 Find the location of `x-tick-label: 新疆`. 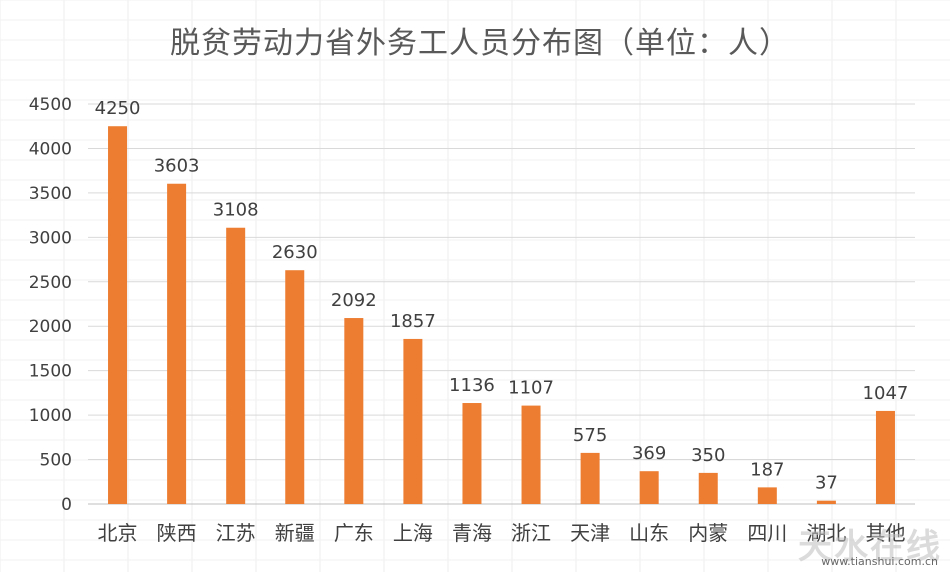

x-tick-label: 新疆 is located at coordinates (295, 533).